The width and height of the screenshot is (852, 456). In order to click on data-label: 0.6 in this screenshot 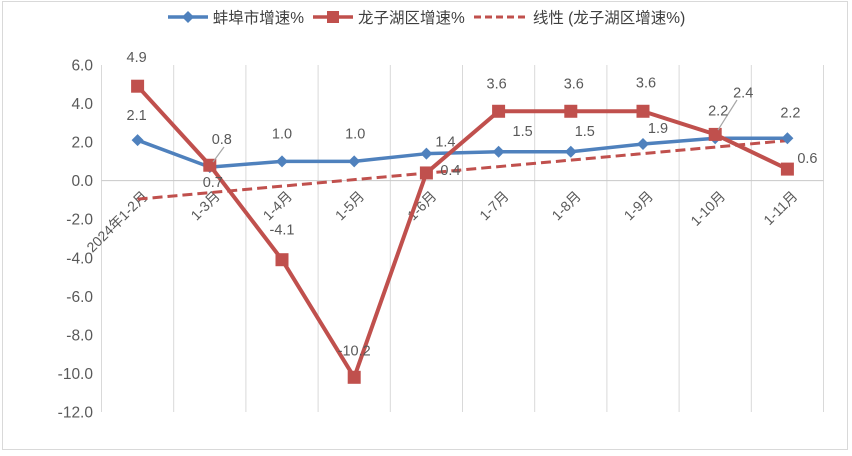, I will do `click(807, 159)`.